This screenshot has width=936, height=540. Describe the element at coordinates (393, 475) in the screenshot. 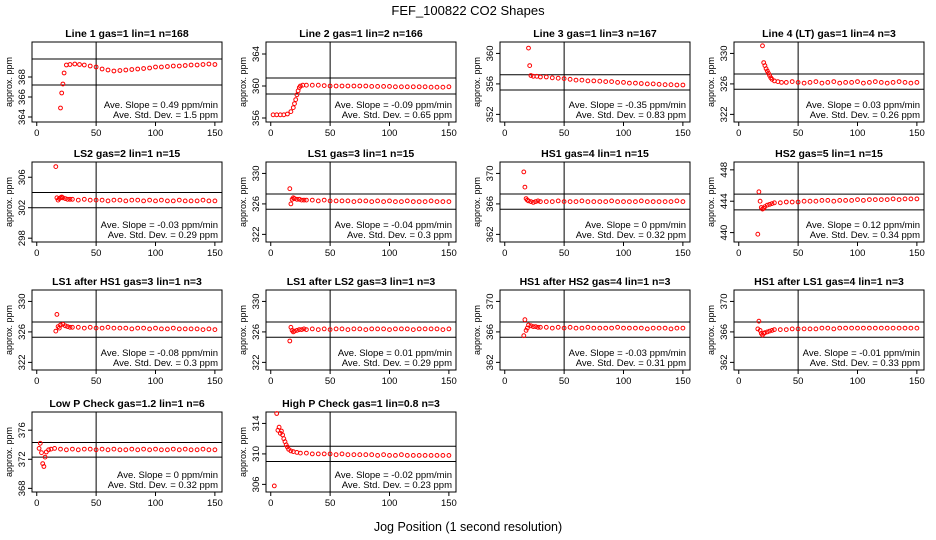

I see `slope-annotation: Ave. Slope = -0.02 ppm/min` at that location.